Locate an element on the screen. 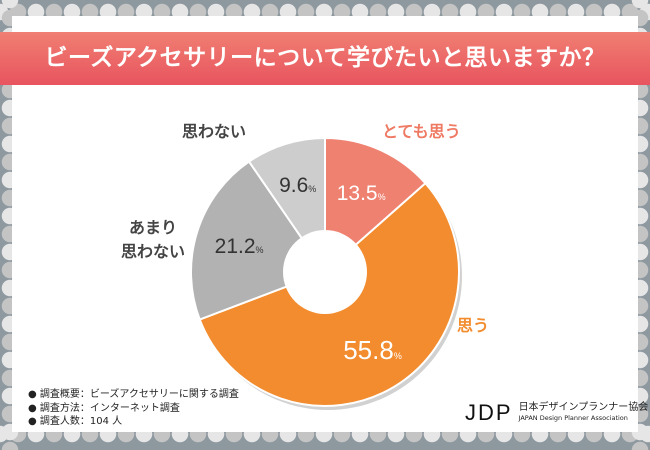  category-label: あまり 思わない is located at coordinates (153, 240).